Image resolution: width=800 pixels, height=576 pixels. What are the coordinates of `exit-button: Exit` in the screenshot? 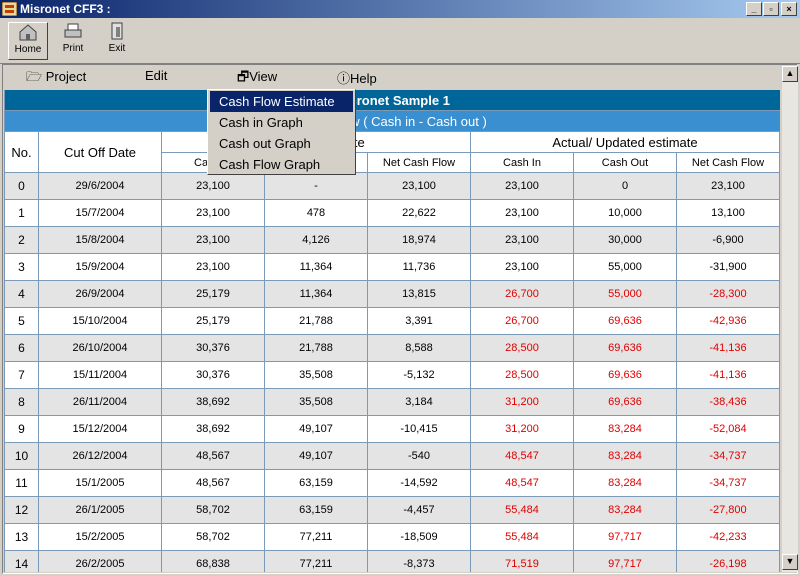 It's located at (117, 41).